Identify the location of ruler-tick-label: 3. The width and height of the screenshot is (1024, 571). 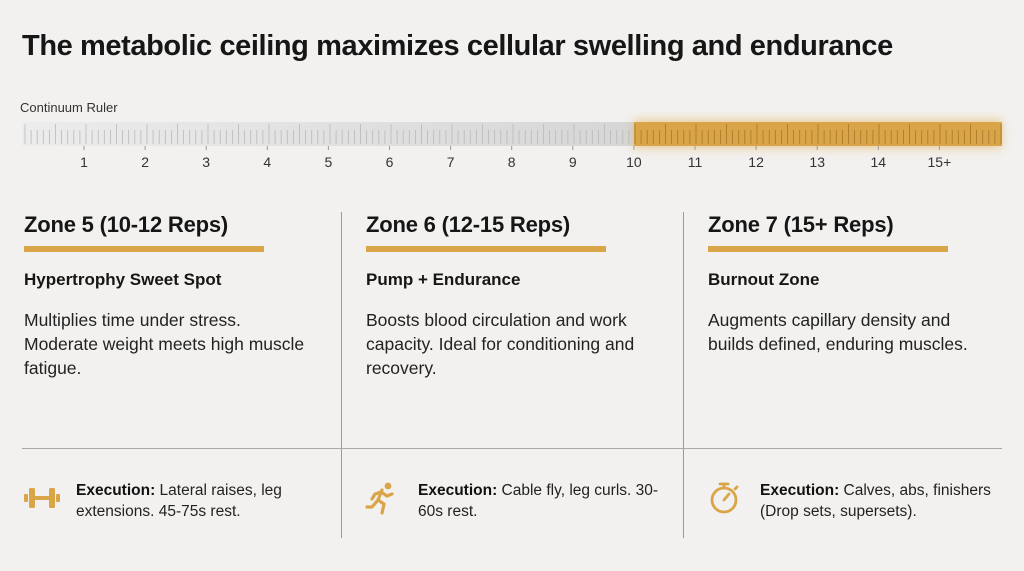
(206, 162).